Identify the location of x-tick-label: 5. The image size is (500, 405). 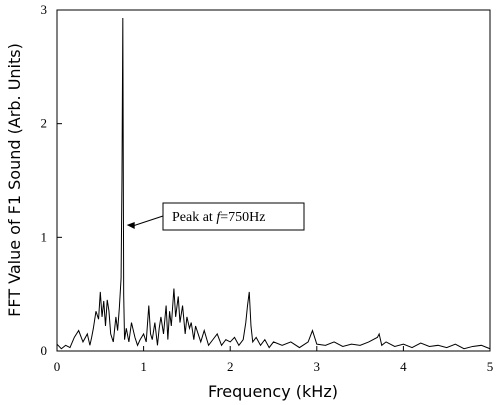
(490, 366).